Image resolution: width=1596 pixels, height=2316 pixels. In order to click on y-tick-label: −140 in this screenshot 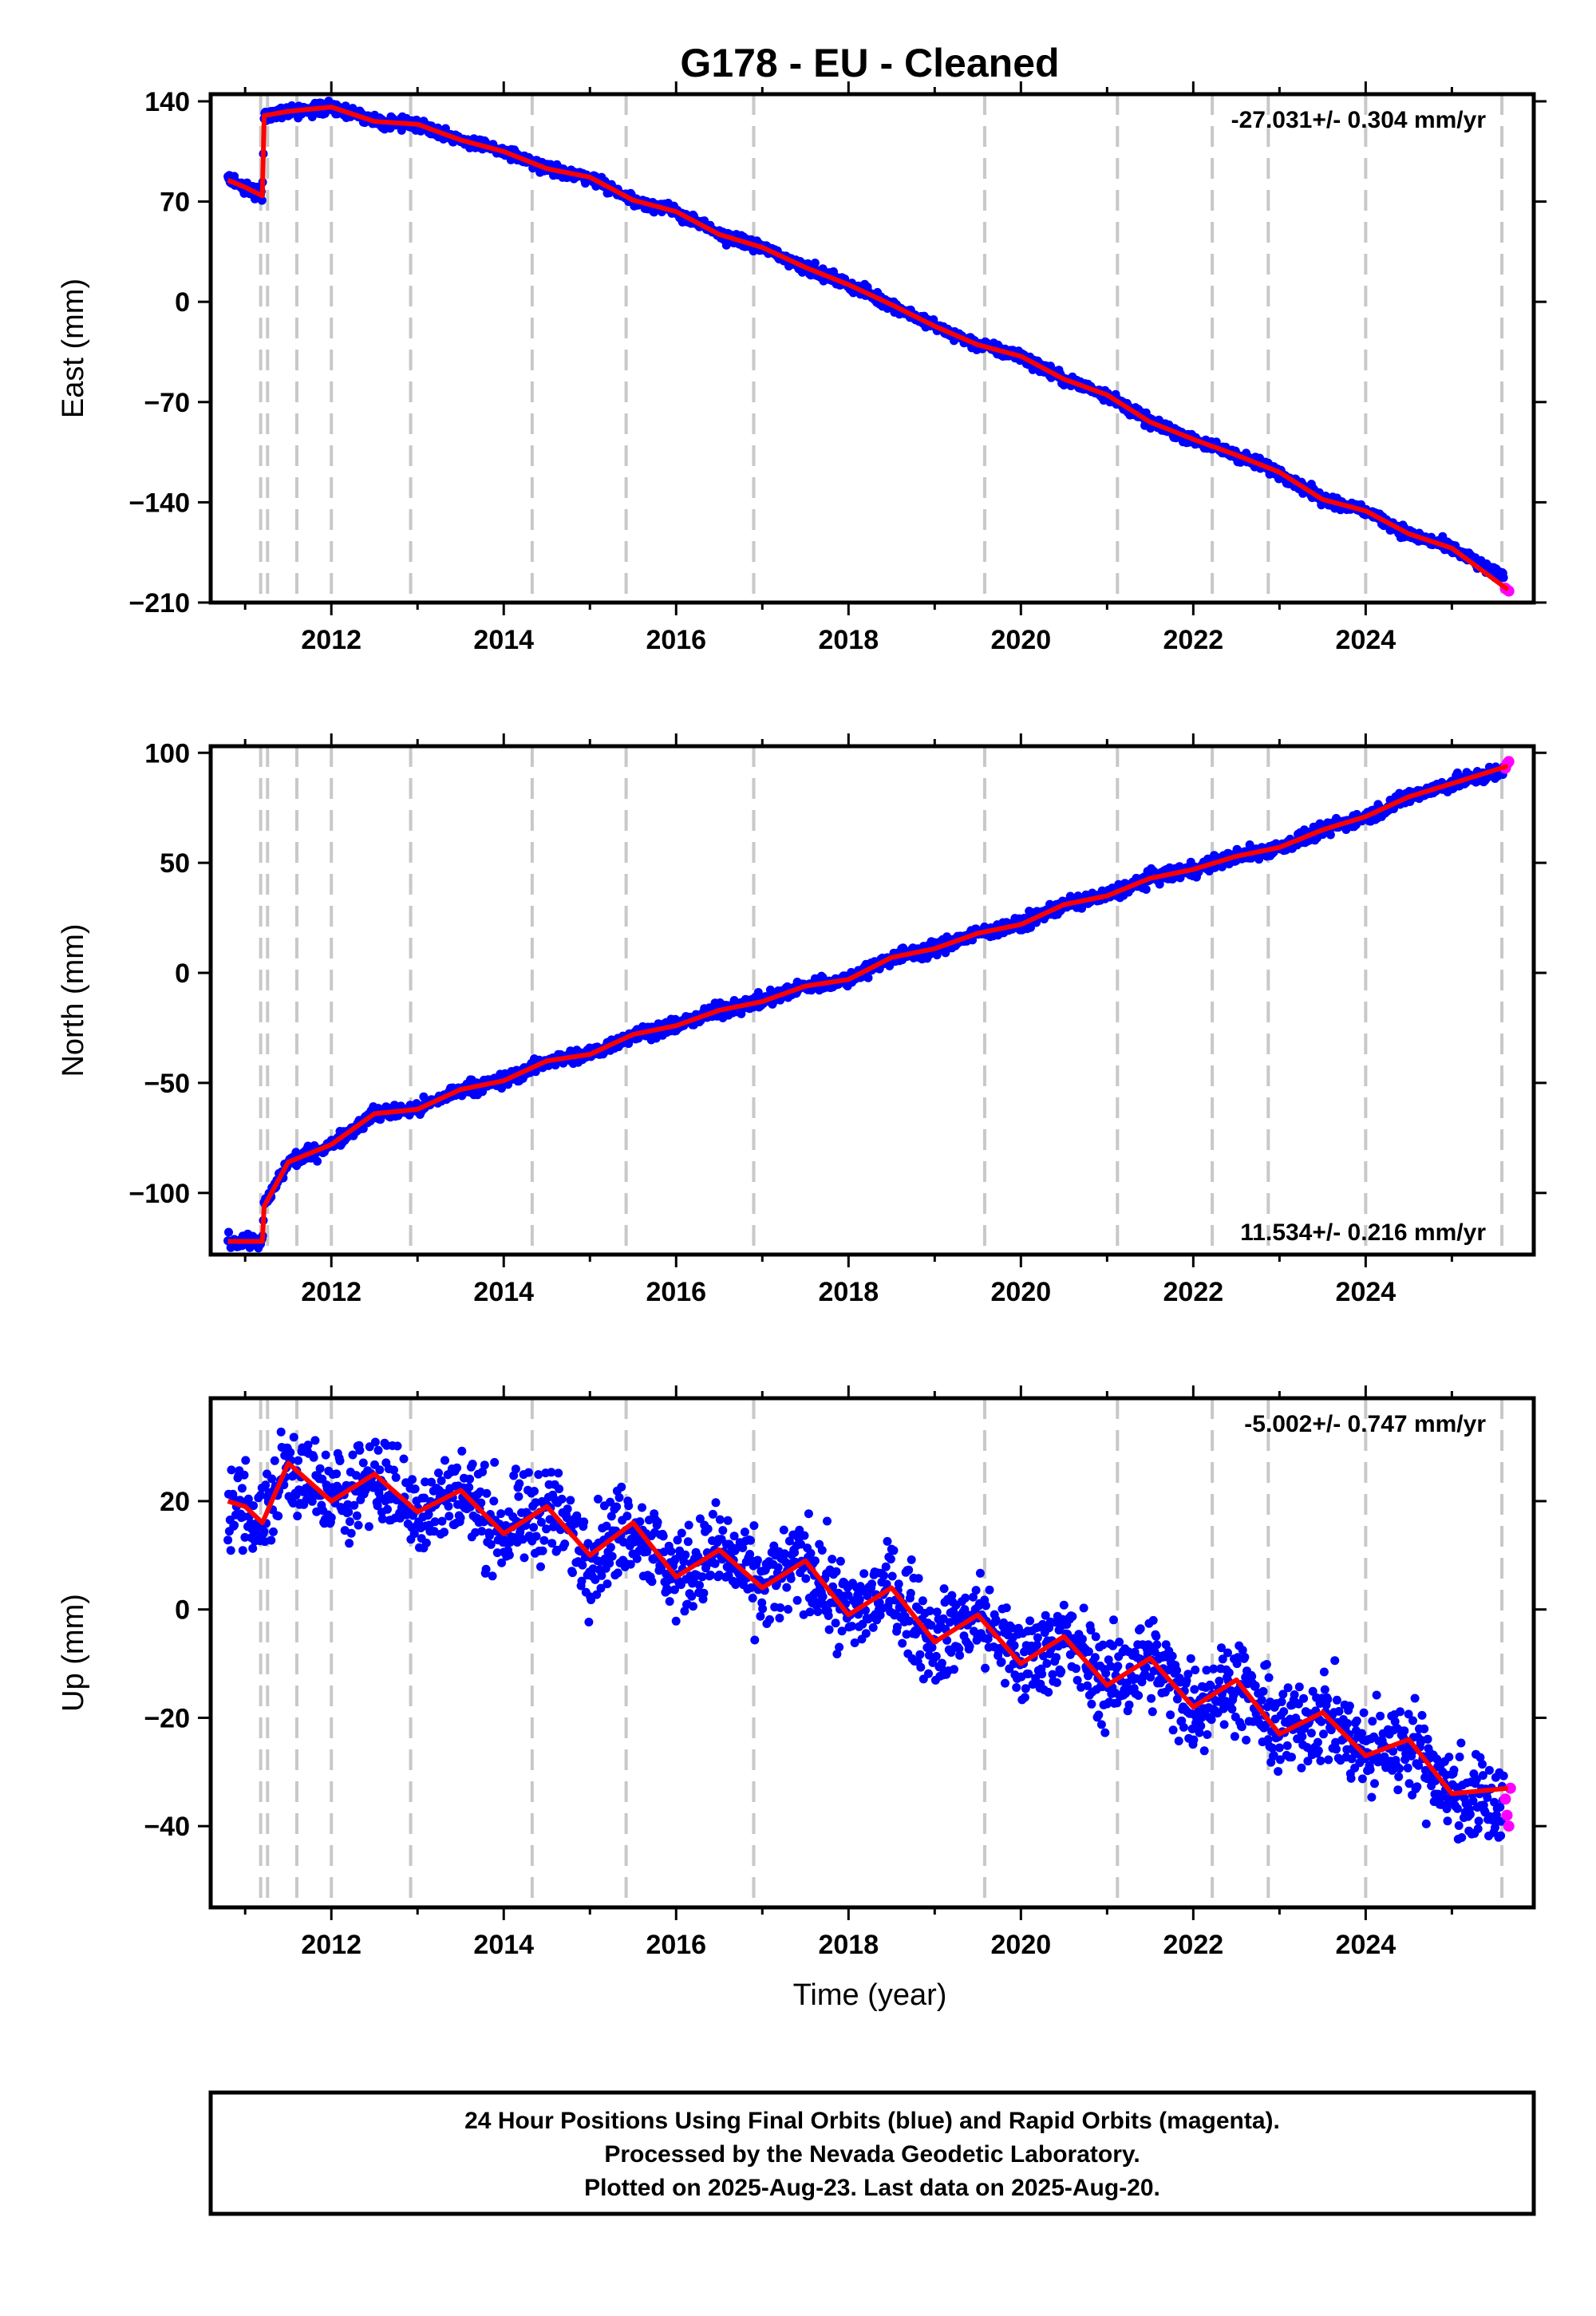, I will do `click(159, 503)`.